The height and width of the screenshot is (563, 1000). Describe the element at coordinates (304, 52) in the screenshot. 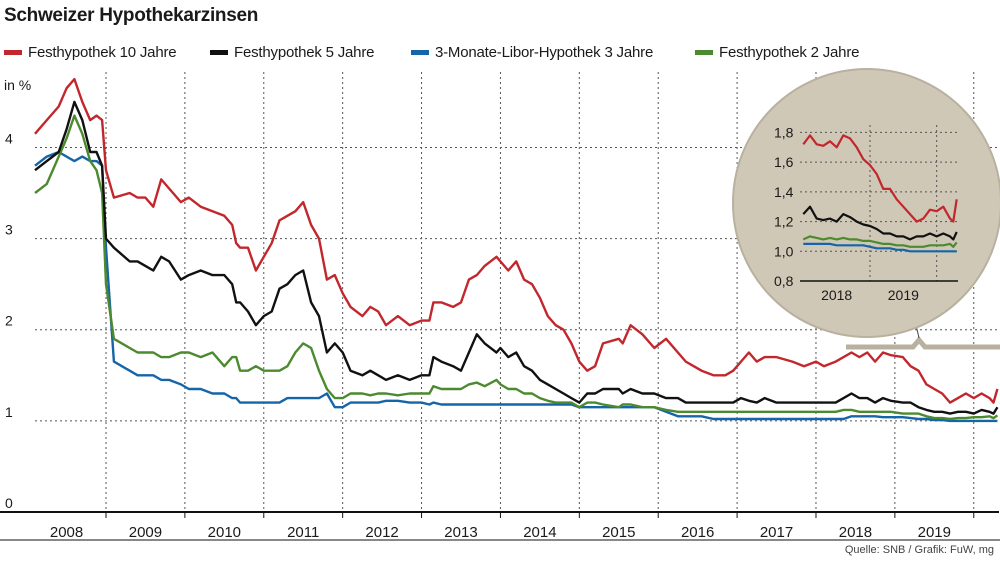

I see `legend-label-fest5: Festhypothek 5 Jahre` at that location.